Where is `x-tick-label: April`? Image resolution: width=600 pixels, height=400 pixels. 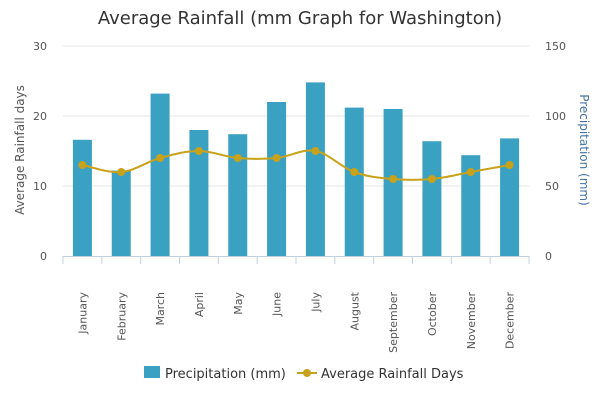
x-tick-label: April is located at coordinates (199, 304).